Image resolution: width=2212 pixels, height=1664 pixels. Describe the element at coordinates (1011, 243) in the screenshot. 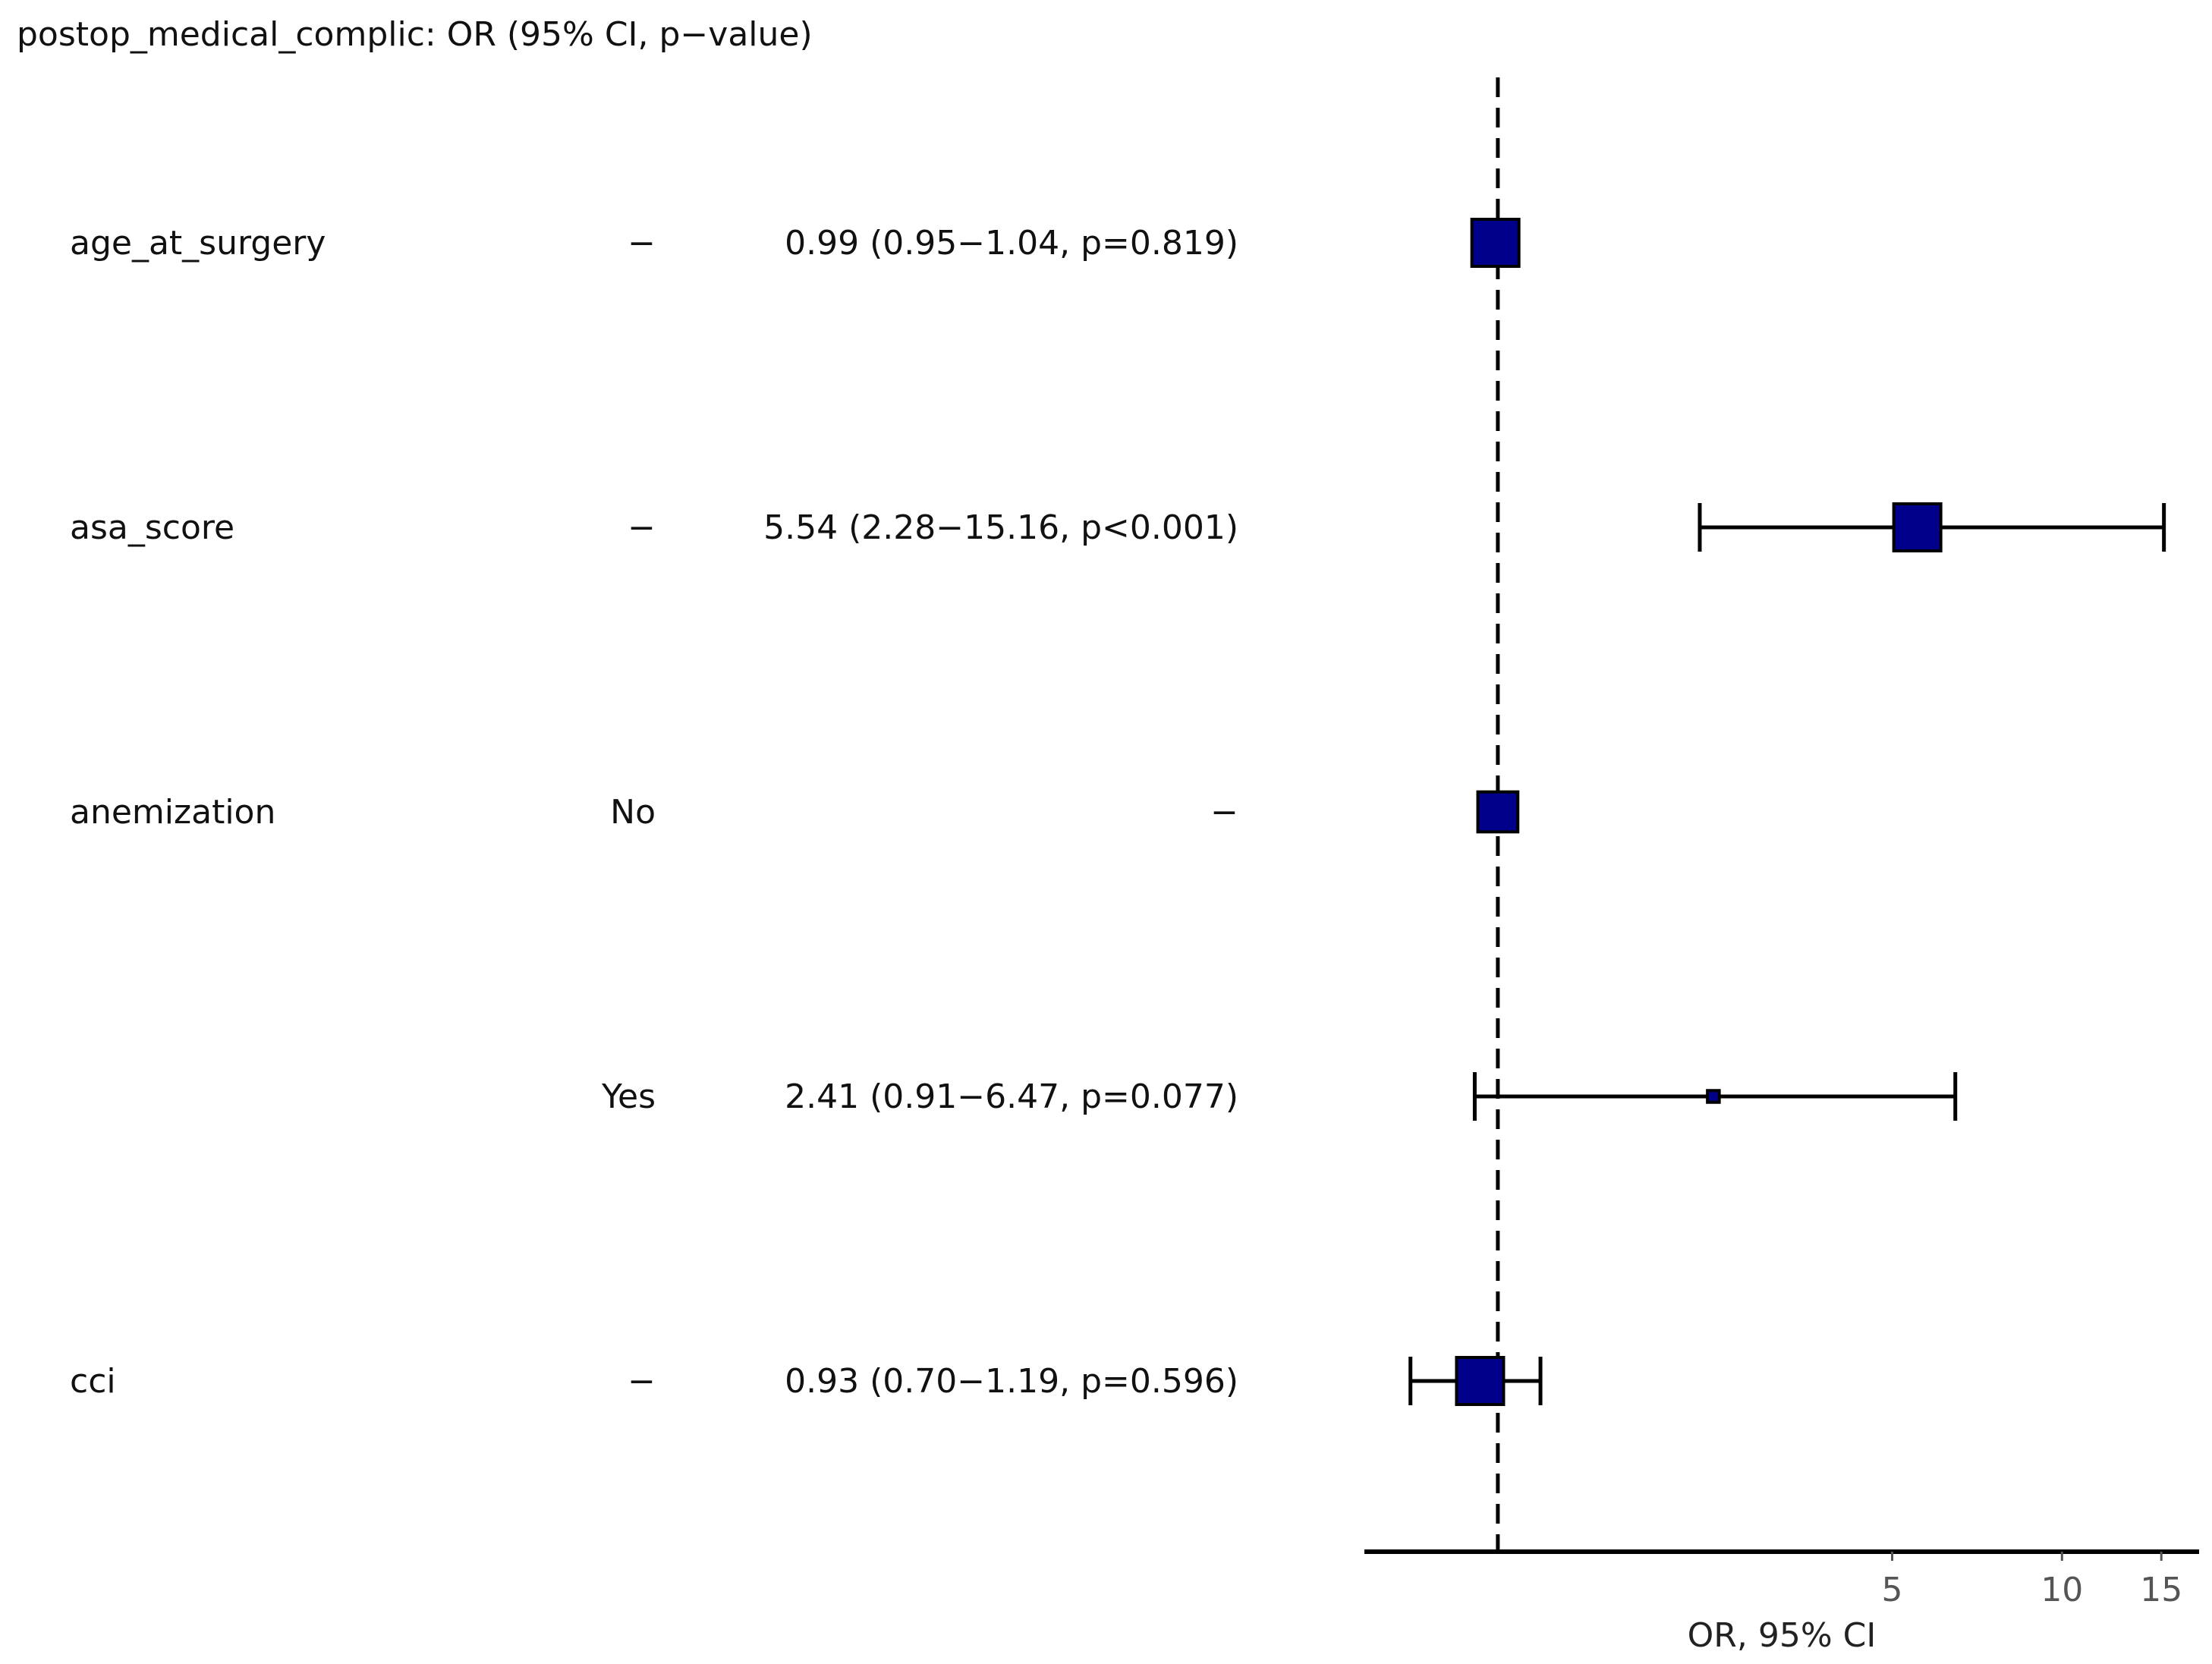

I see `row-estimate-text: 0.99 (0.95−1.04, p=0.819)` at that location.